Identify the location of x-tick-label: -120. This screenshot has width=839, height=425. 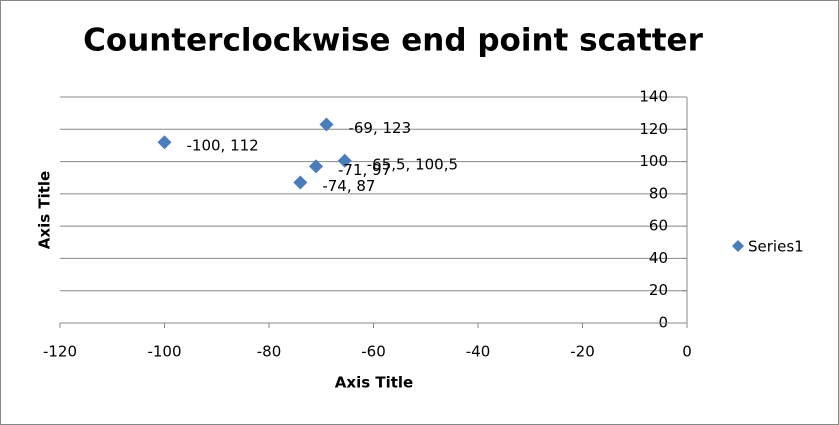
(60, 352).